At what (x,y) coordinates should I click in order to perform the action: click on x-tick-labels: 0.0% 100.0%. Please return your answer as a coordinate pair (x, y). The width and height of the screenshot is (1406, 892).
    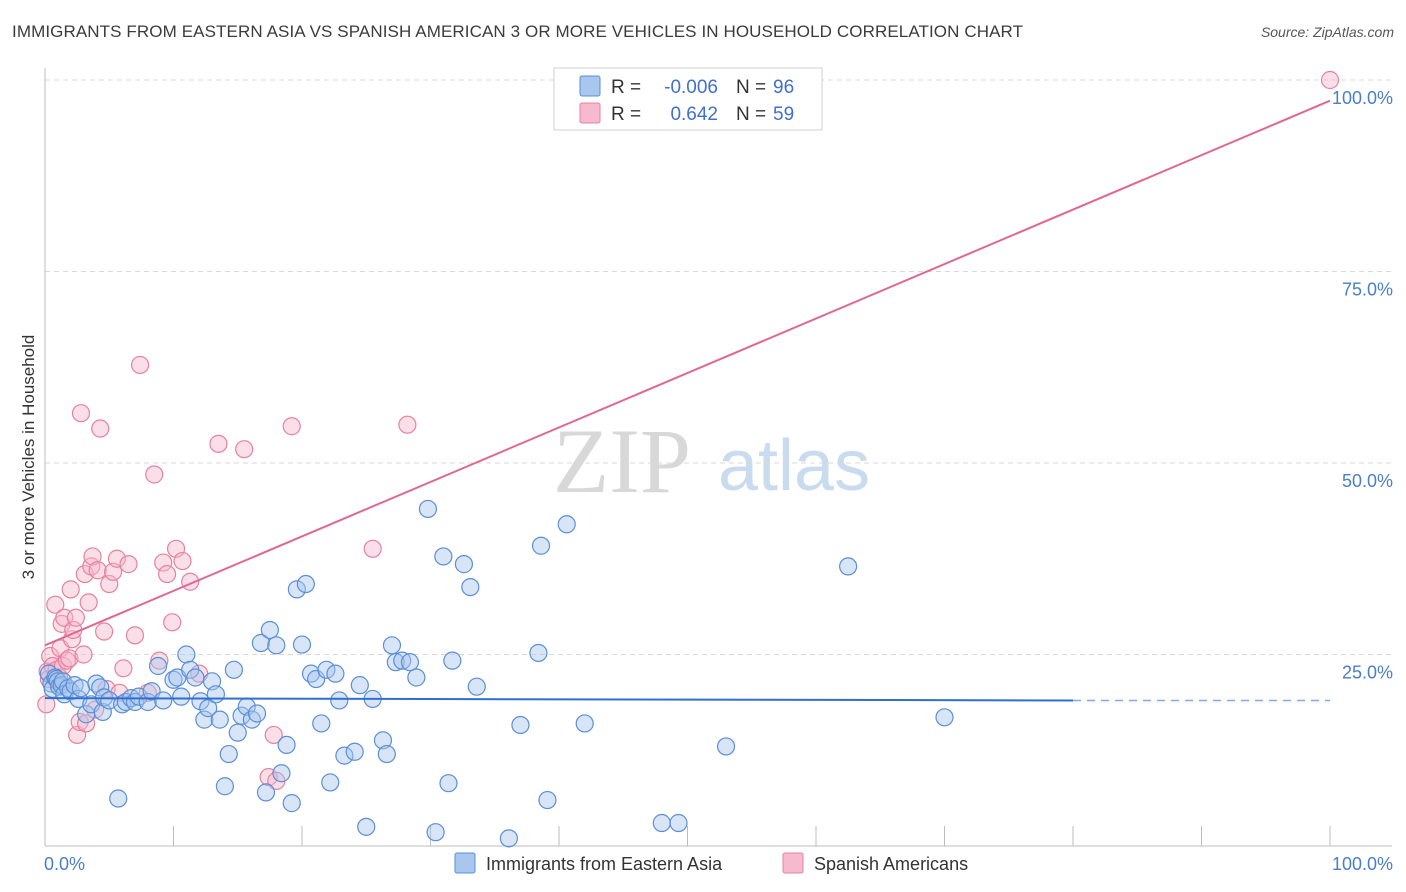
    Looking at the image, I should click on (718, 864).